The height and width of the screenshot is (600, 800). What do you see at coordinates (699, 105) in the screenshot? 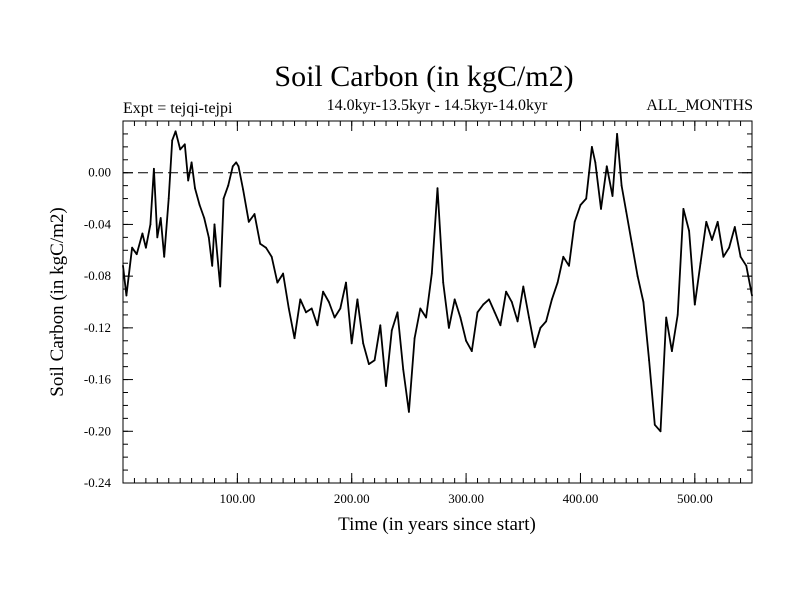
I see `chart-subtitle-right: ALL_MONTHS` at bounding box center [699, 105].